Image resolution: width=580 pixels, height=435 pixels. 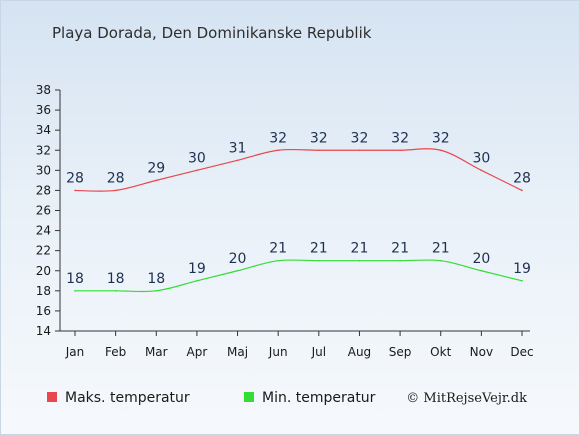 What do you see at coordinates (43, 291) in the screenshot?
I see `y-tick-label: 18` at bounding box center [43, 291].